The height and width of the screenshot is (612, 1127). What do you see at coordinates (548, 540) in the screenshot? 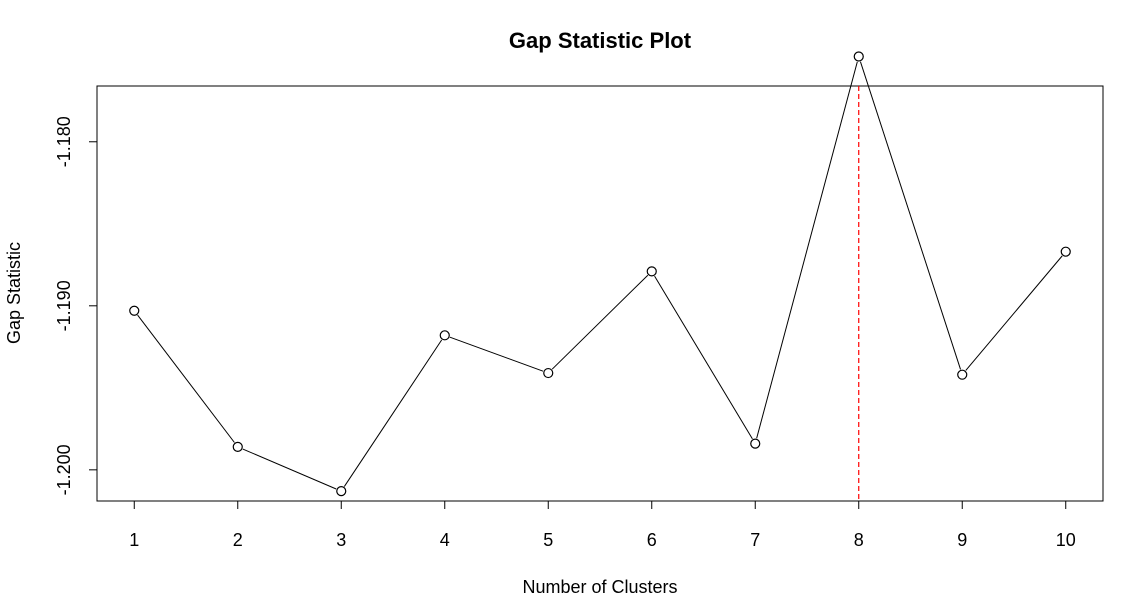
I see `x-tick-label: 5` at bounding box center [548, 540].